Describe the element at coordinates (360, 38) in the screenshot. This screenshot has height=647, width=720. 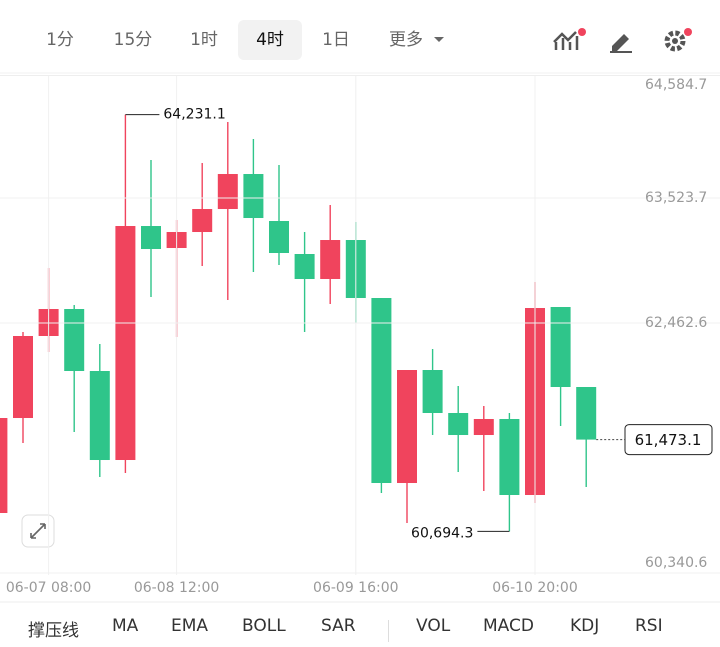
I see `timeframe-bar: 1分 15分 1时 4时 1日 更多` at that location.